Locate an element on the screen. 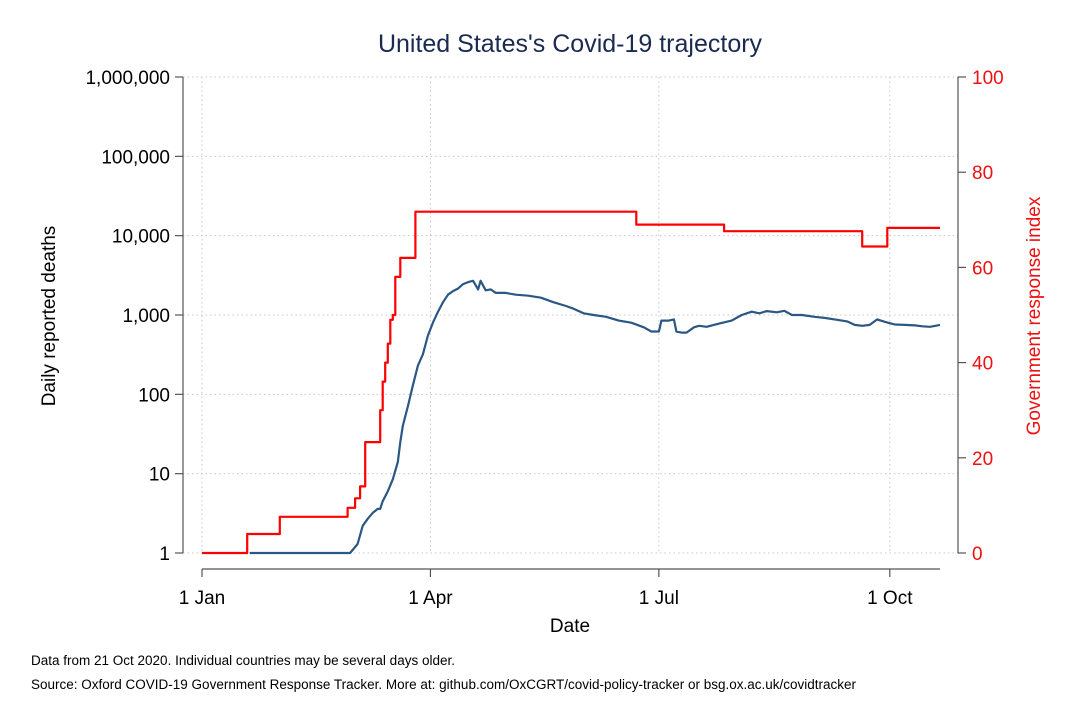 This screenshot has height=722, width=1083. x-tick-label: 1 Oct is located at coordinates (890, 598).